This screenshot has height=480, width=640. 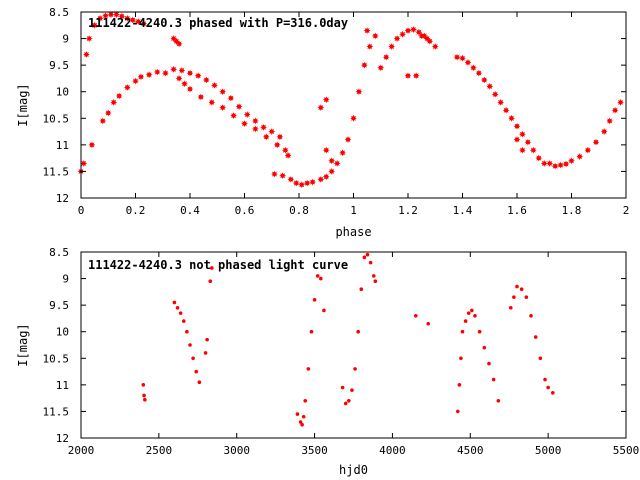 What do you see at coordinates (136, 210) in the screenshot?
I see `x-tick-label: 0.2` at bounding box center [136, 210].